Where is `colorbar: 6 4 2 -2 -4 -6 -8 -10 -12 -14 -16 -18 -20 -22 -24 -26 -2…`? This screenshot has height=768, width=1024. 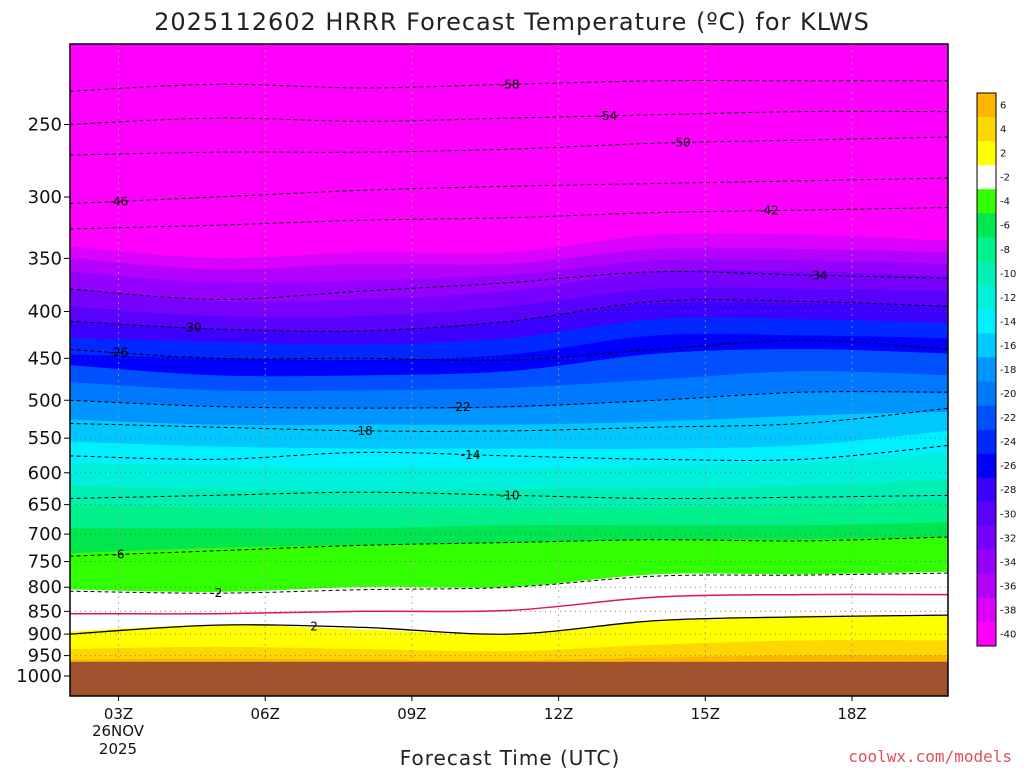 colorbar: 6 4 2 -2 -4 -6 -8 -10 -12 -14 -16 -18 -20 -22 -24 -26 -2… is located at coordinates (996, 369).